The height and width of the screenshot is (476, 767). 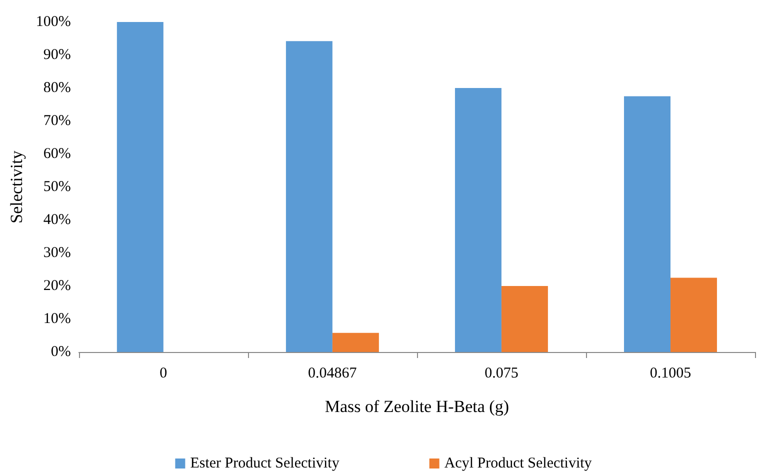 What do you see at coordinates (57, 253) in the screenshot?
I see `y-tick-label: 30%` at bounding box center [57, 253].